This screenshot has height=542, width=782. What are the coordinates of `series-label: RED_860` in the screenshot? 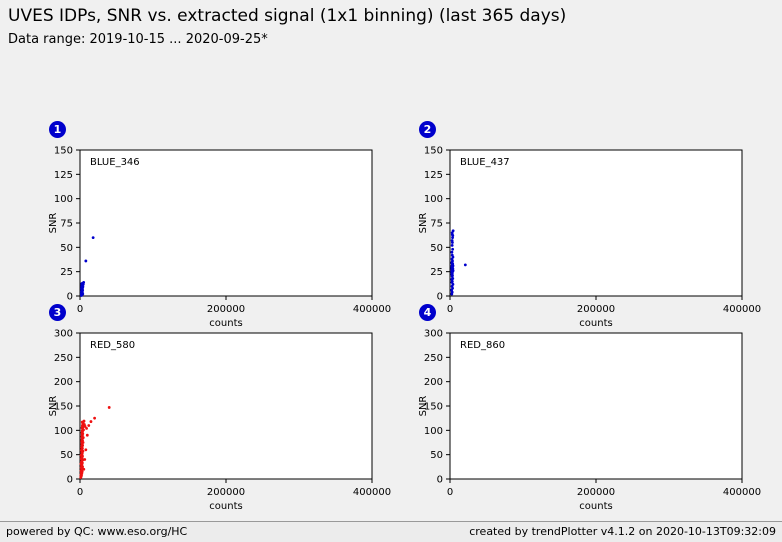 It's located at (482, 345).